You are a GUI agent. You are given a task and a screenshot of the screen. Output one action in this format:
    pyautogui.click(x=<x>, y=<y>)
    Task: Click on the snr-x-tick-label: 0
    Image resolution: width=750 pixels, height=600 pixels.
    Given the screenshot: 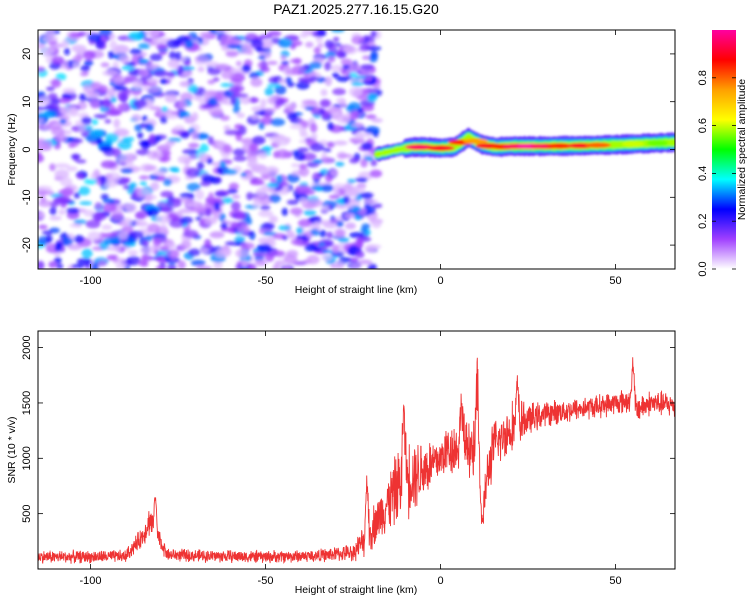 What is the action you would take?
    pyautogui.click(x=440, y=581)
    